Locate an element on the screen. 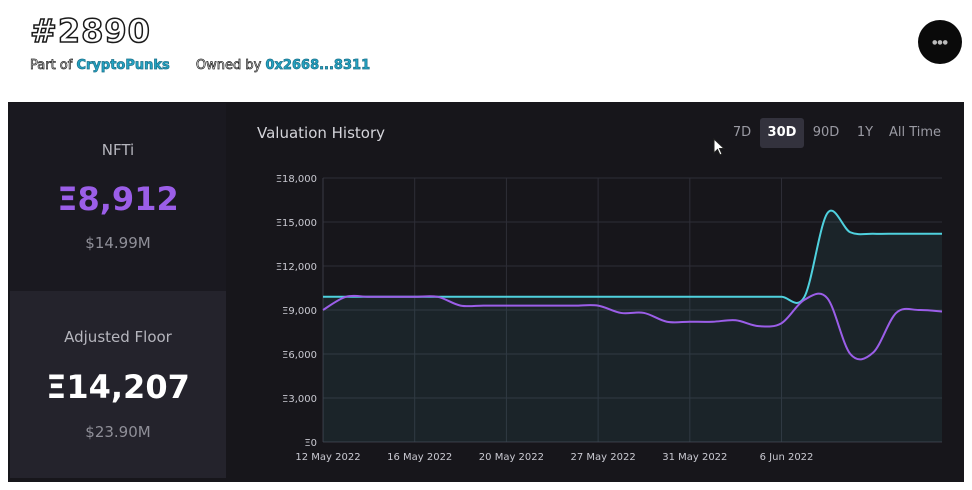  nfti-label: NFTi is located at coordinates (118, 150).